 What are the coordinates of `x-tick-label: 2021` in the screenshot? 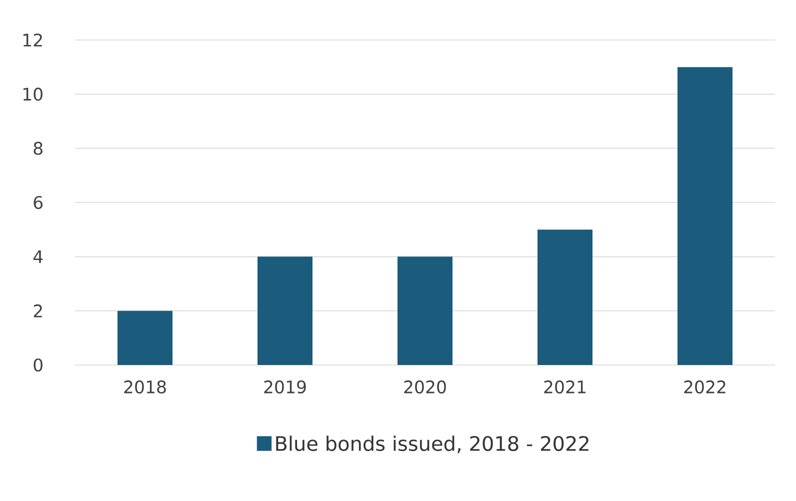 It's located at (565, 387).